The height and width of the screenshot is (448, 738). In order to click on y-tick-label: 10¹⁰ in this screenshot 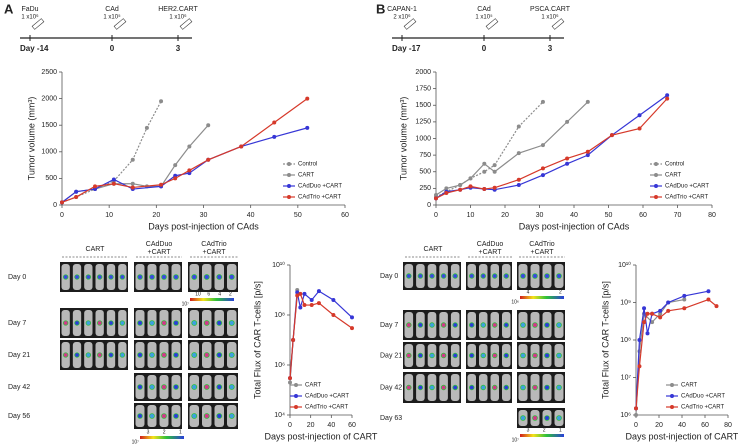, I will do `click(278, 265)`.